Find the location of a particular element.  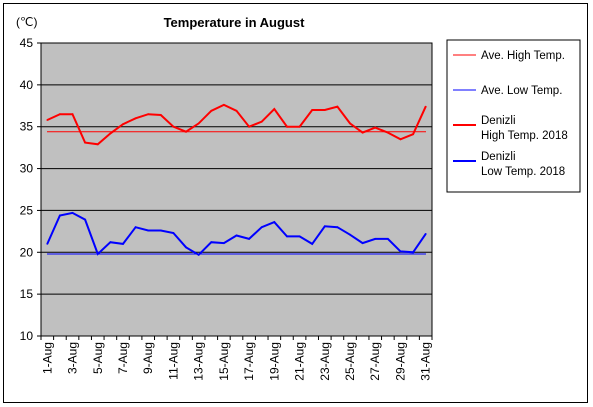

legend-box is located at coordinates (513, 116).